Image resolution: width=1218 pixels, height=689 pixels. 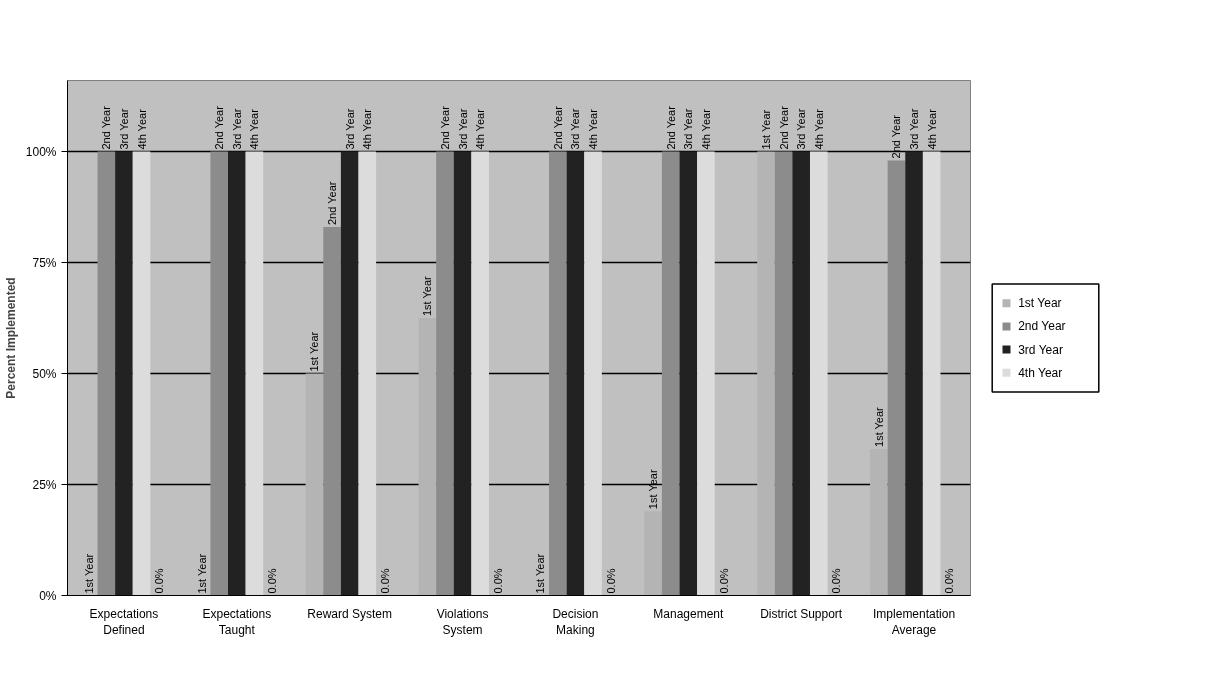 What do you see at coordinates (1040, 349) in the screenshot?
I see `legend-label: 3rd Year` at bounding box center [1040, 349].